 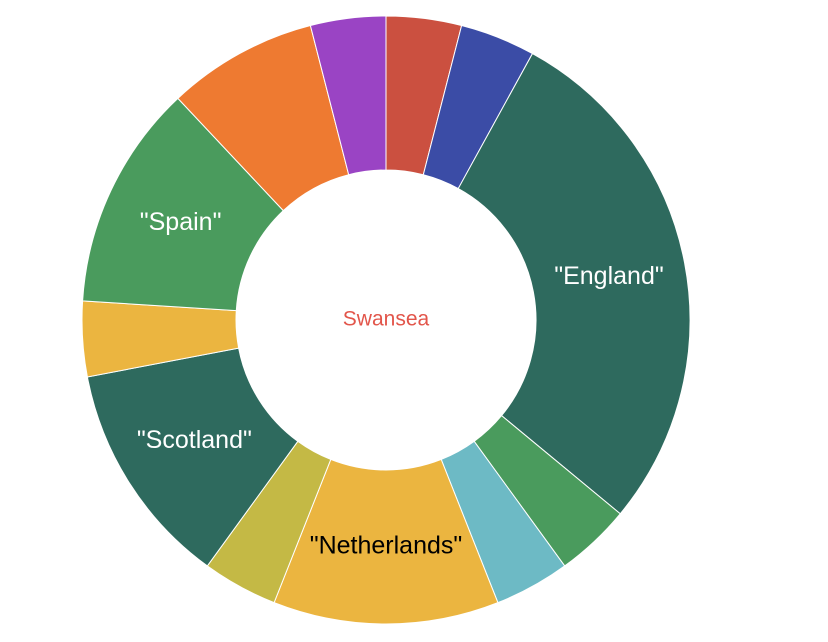 What do you see at coordinates (348, 95) in the screenshot?
I see `donut-slice` at bounding box center [348, 95].